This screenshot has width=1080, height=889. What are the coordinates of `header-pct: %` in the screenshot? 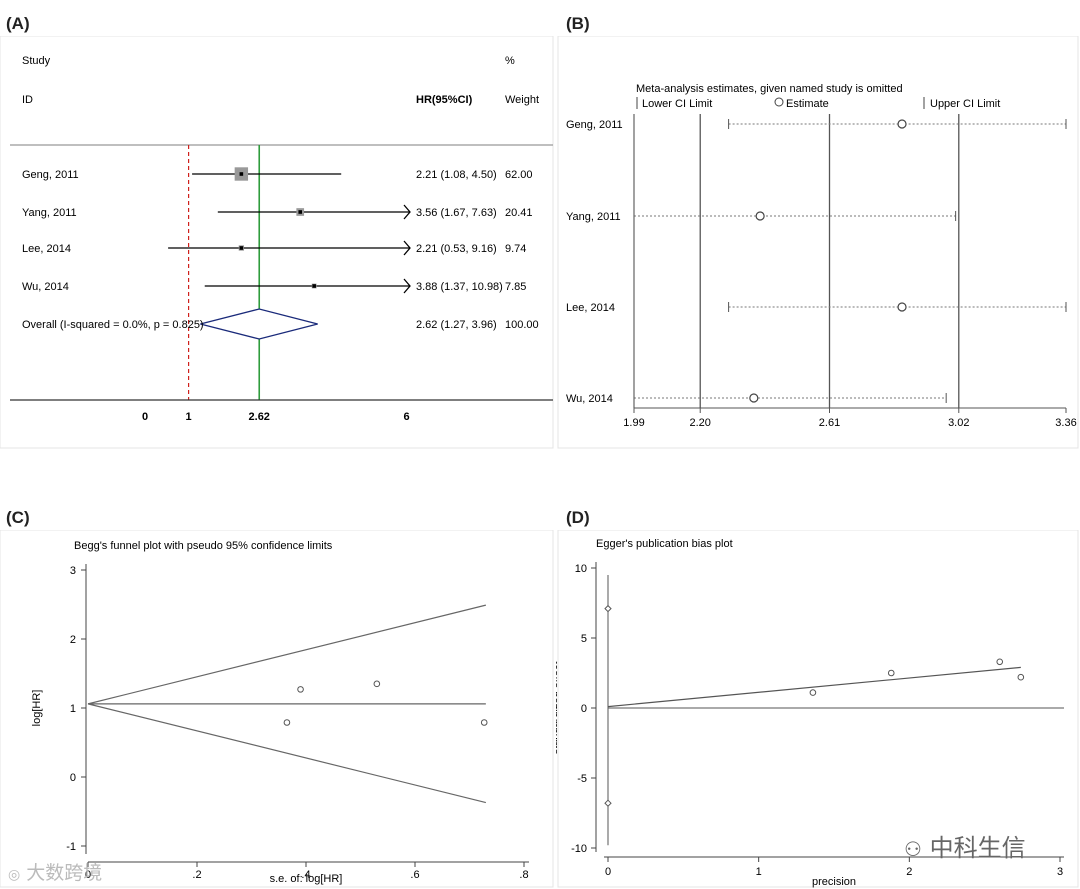 It's located at (510, 61).